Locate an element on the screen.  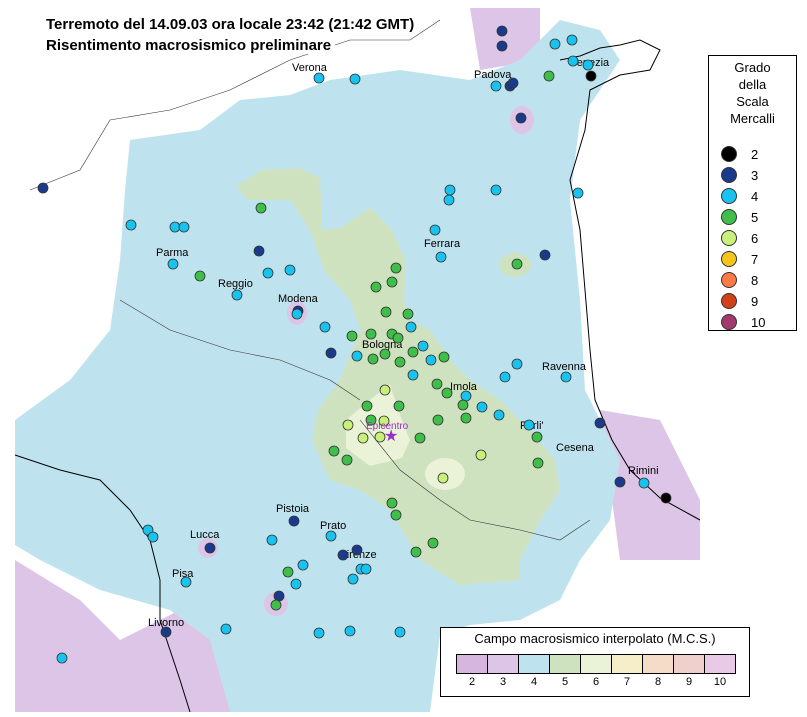
city-label-pisa: Pisa is located at coordinates (183, 574).